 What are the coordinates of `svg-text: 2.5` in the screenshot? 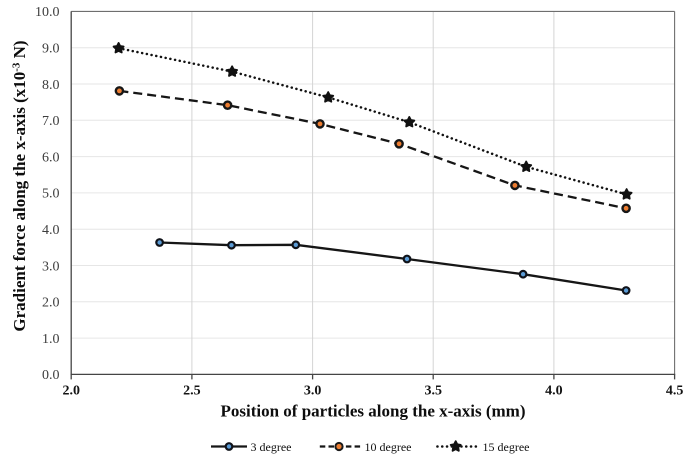 It's located at (192, 391).